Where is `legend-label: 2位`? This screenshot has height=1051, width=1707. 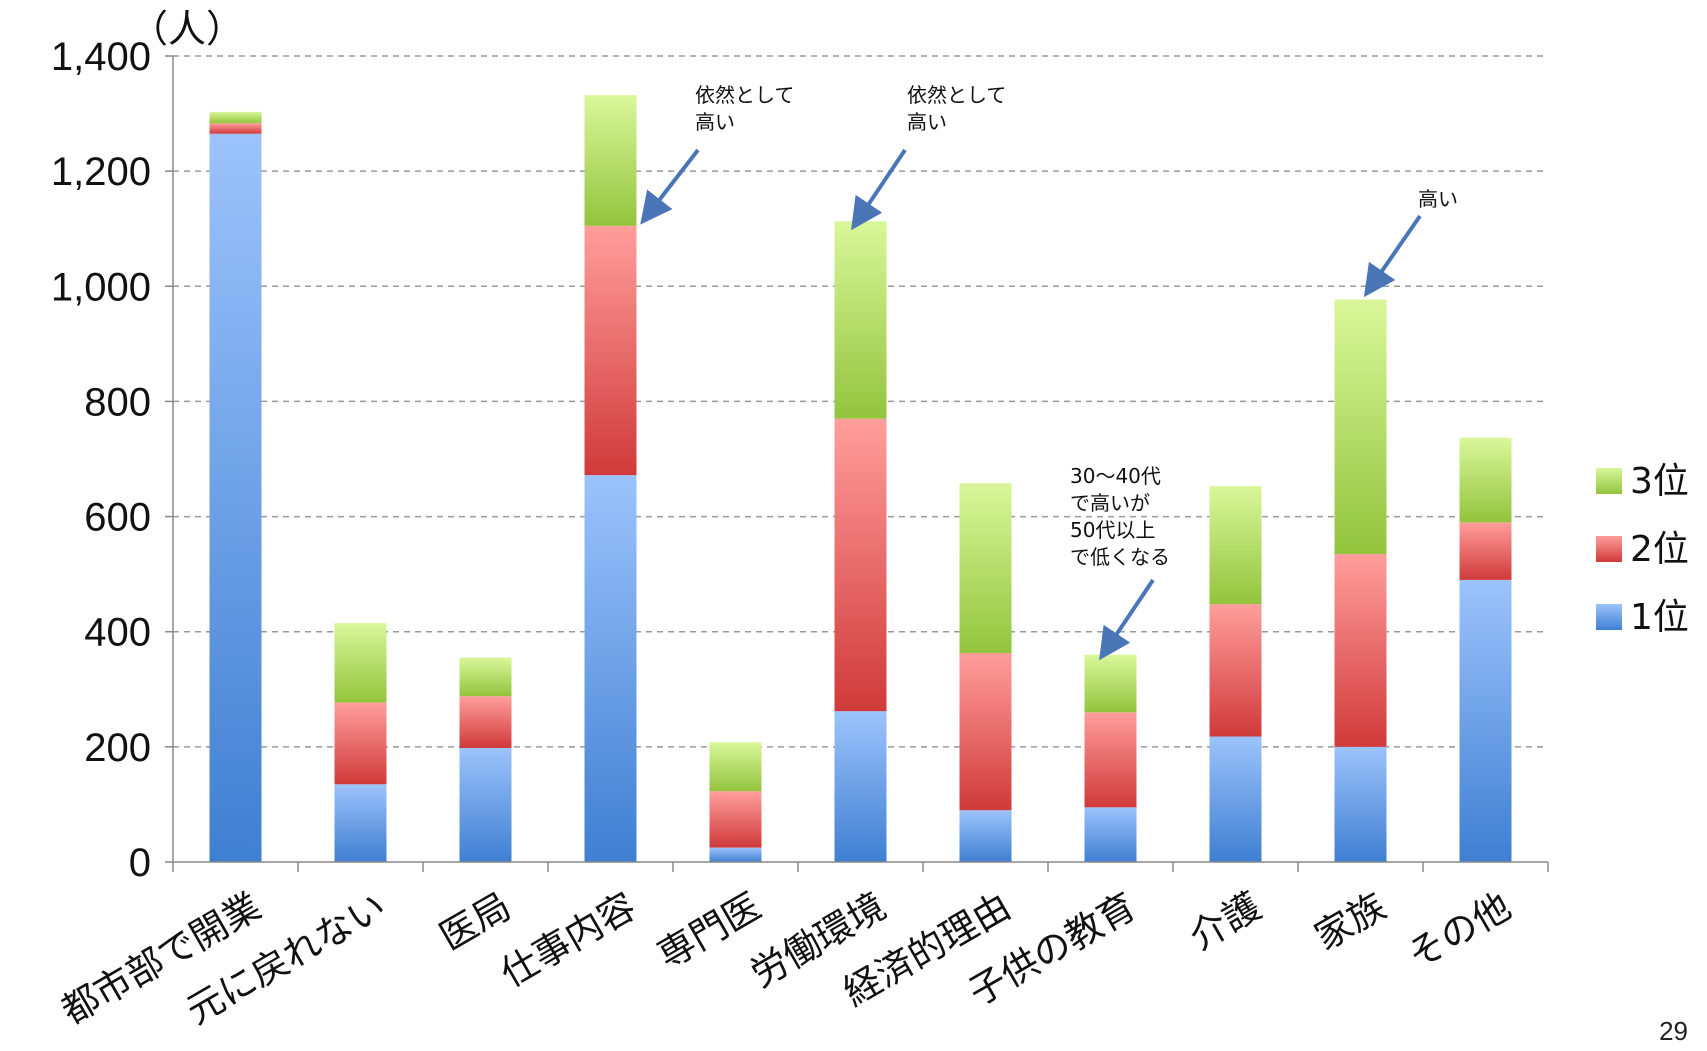
legend-label: 2位 is located at coordinates (1659, 549).